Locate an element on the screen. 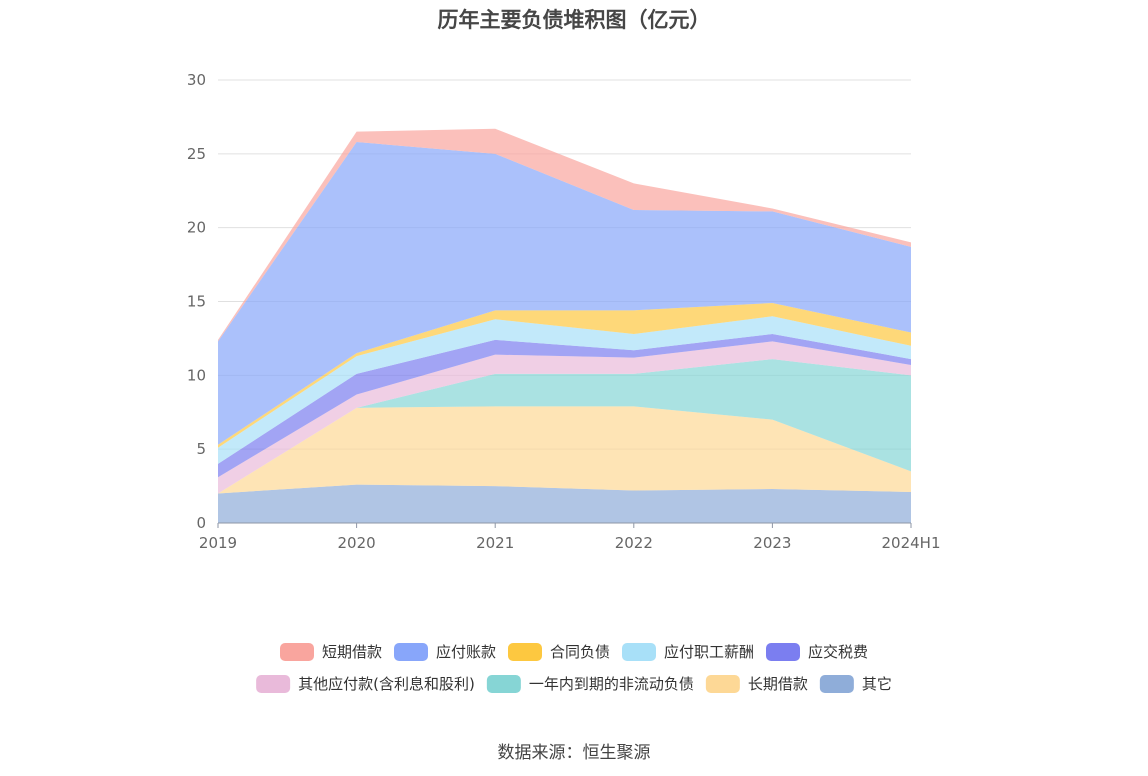 The width and height of the screenshot is (1148, 776). legend-label: 应付账款 is located at coordinates (466, 652).